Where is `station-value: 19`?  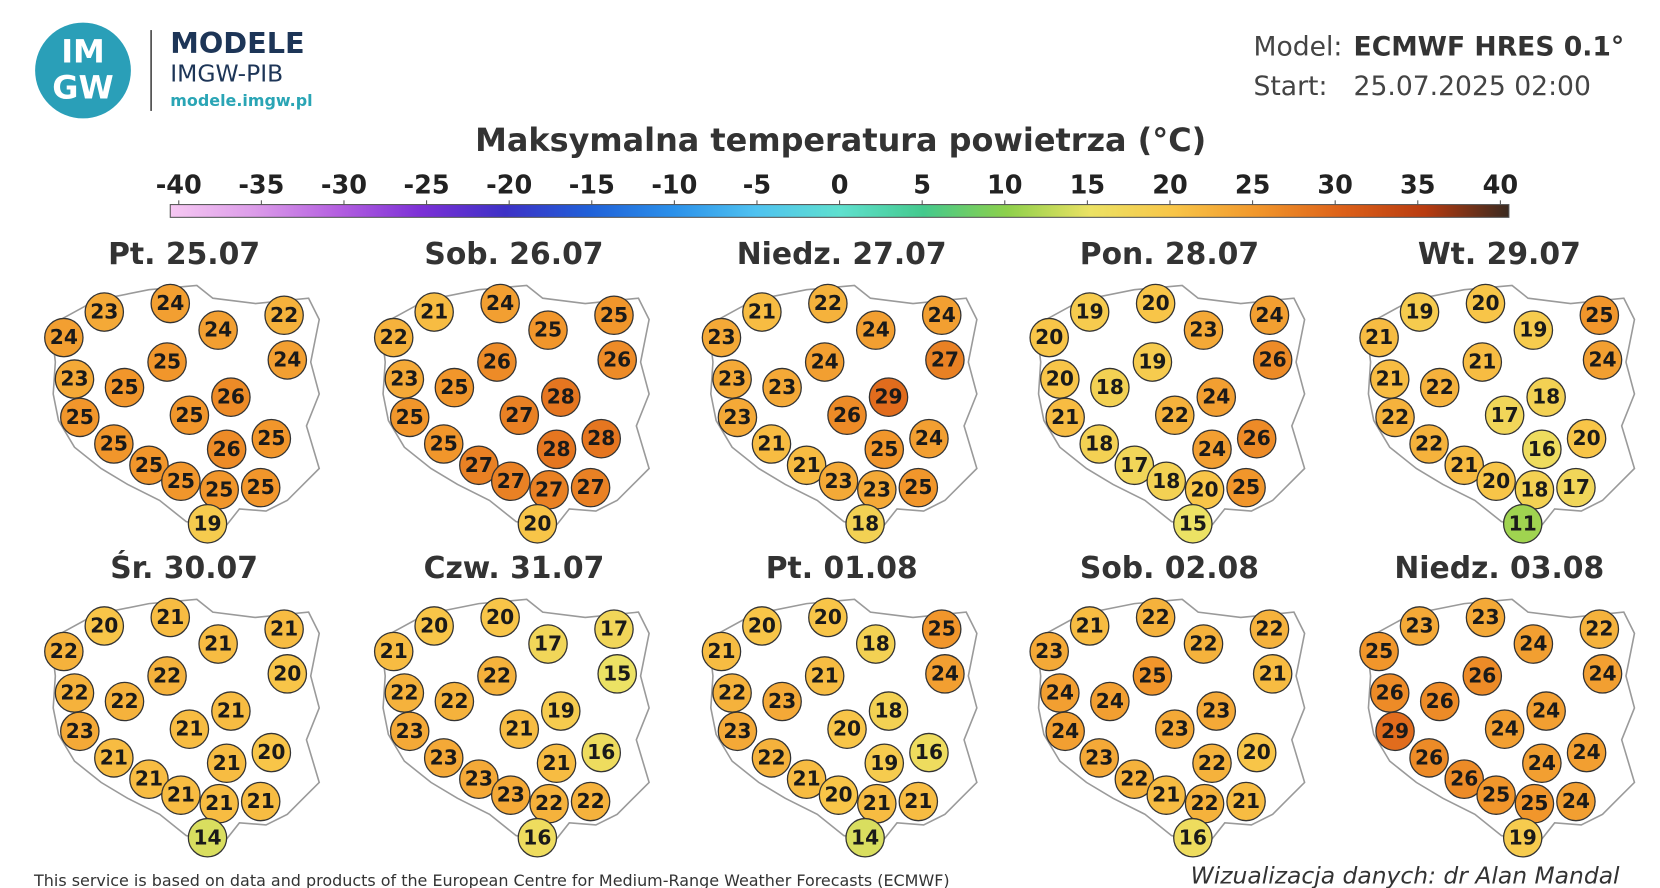
station-value: 19 is located at coordinates (884, 763).